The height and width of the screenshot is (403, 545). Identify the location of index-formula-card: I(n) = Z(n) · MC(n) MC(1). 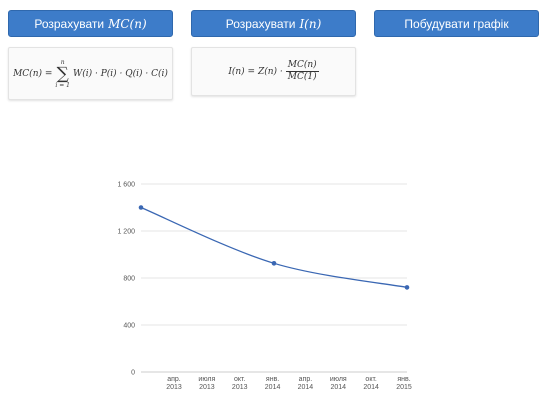
(273, 71).